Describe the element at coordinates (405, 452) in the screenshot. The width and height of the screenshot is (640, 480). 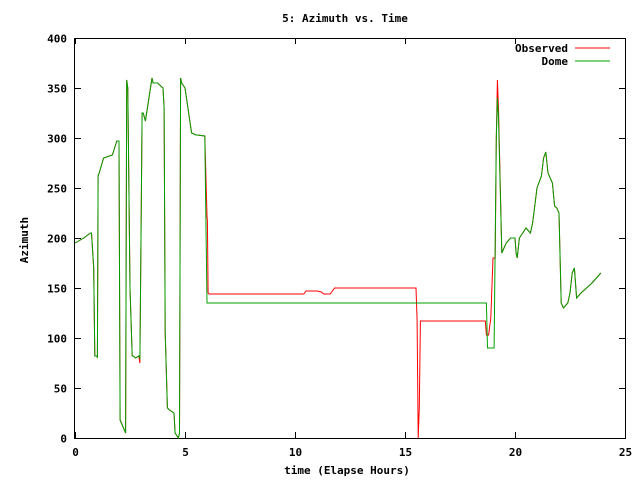
I see `x-tick-label: 15` at that location.